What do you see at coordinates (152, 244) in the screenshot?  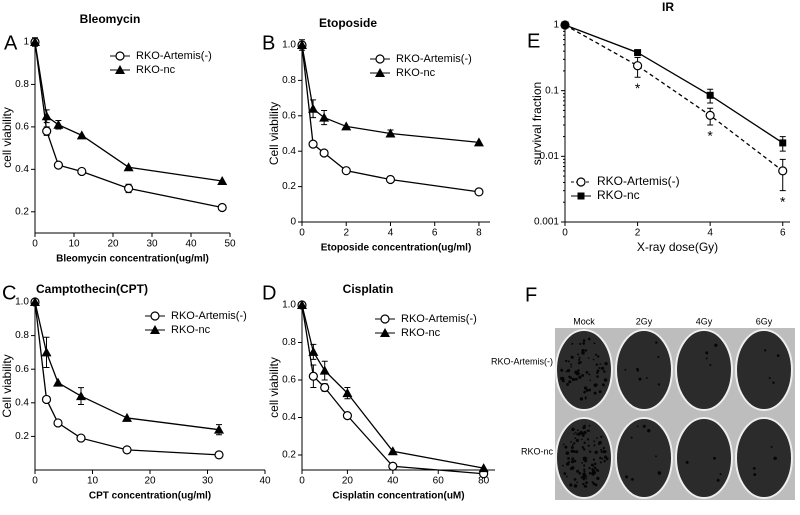 I see `x-tick-label: 30` at bounding box center [152, 244].